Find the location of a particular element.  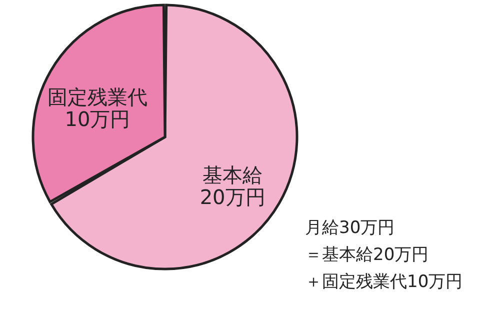

slice-label: 基本給 is located at coordinates (232, 175).